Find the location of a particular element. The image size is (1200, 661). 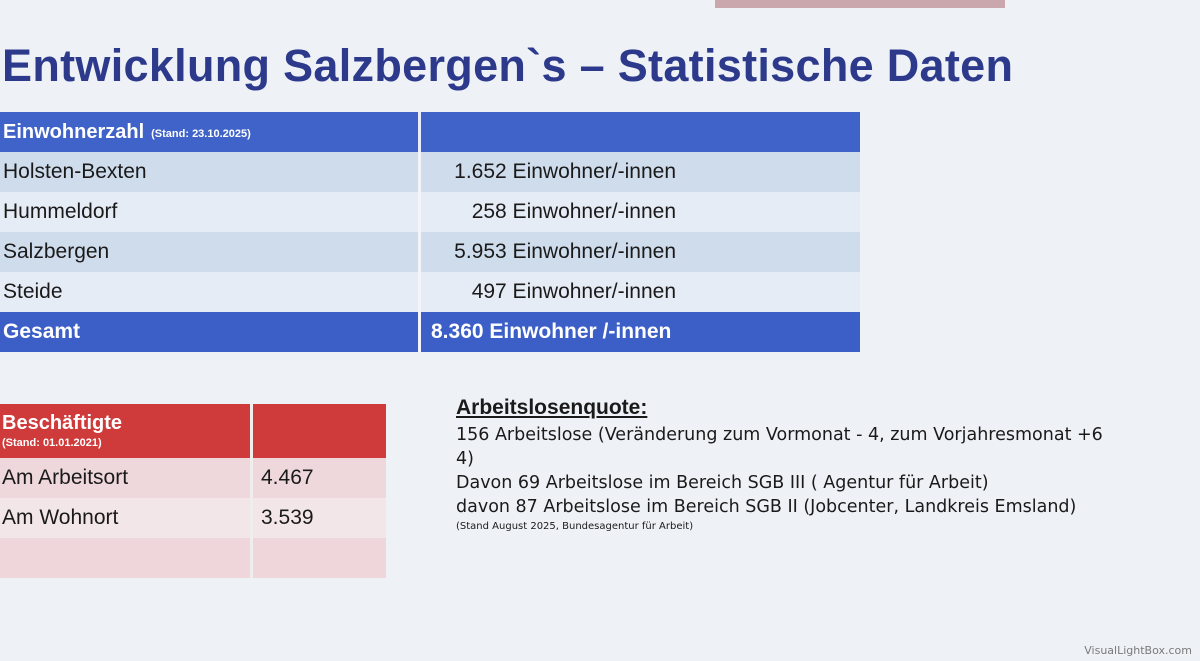

unemployment-heading: Arbeitslosenquote: is located at coordinates (552, 407).